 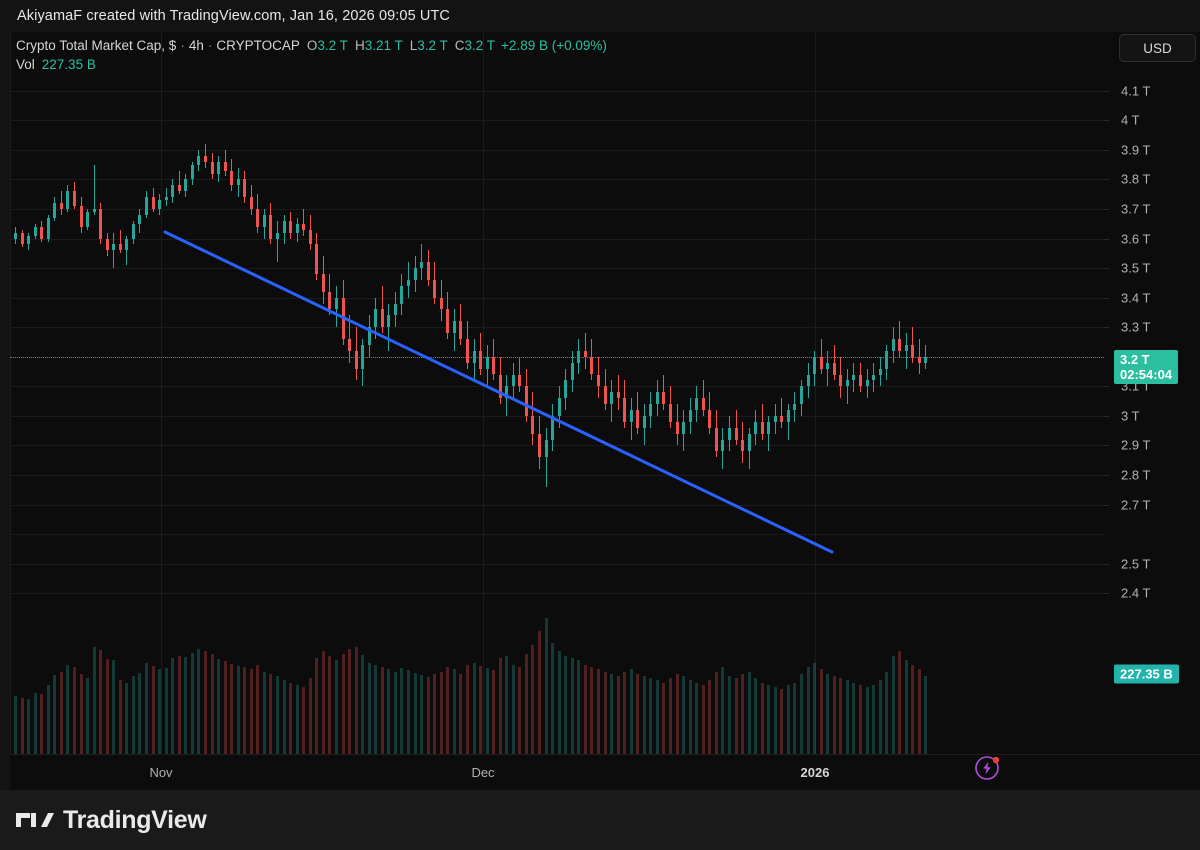 I want to click on time-axis-label: 2026, so click(x=815, y=772).